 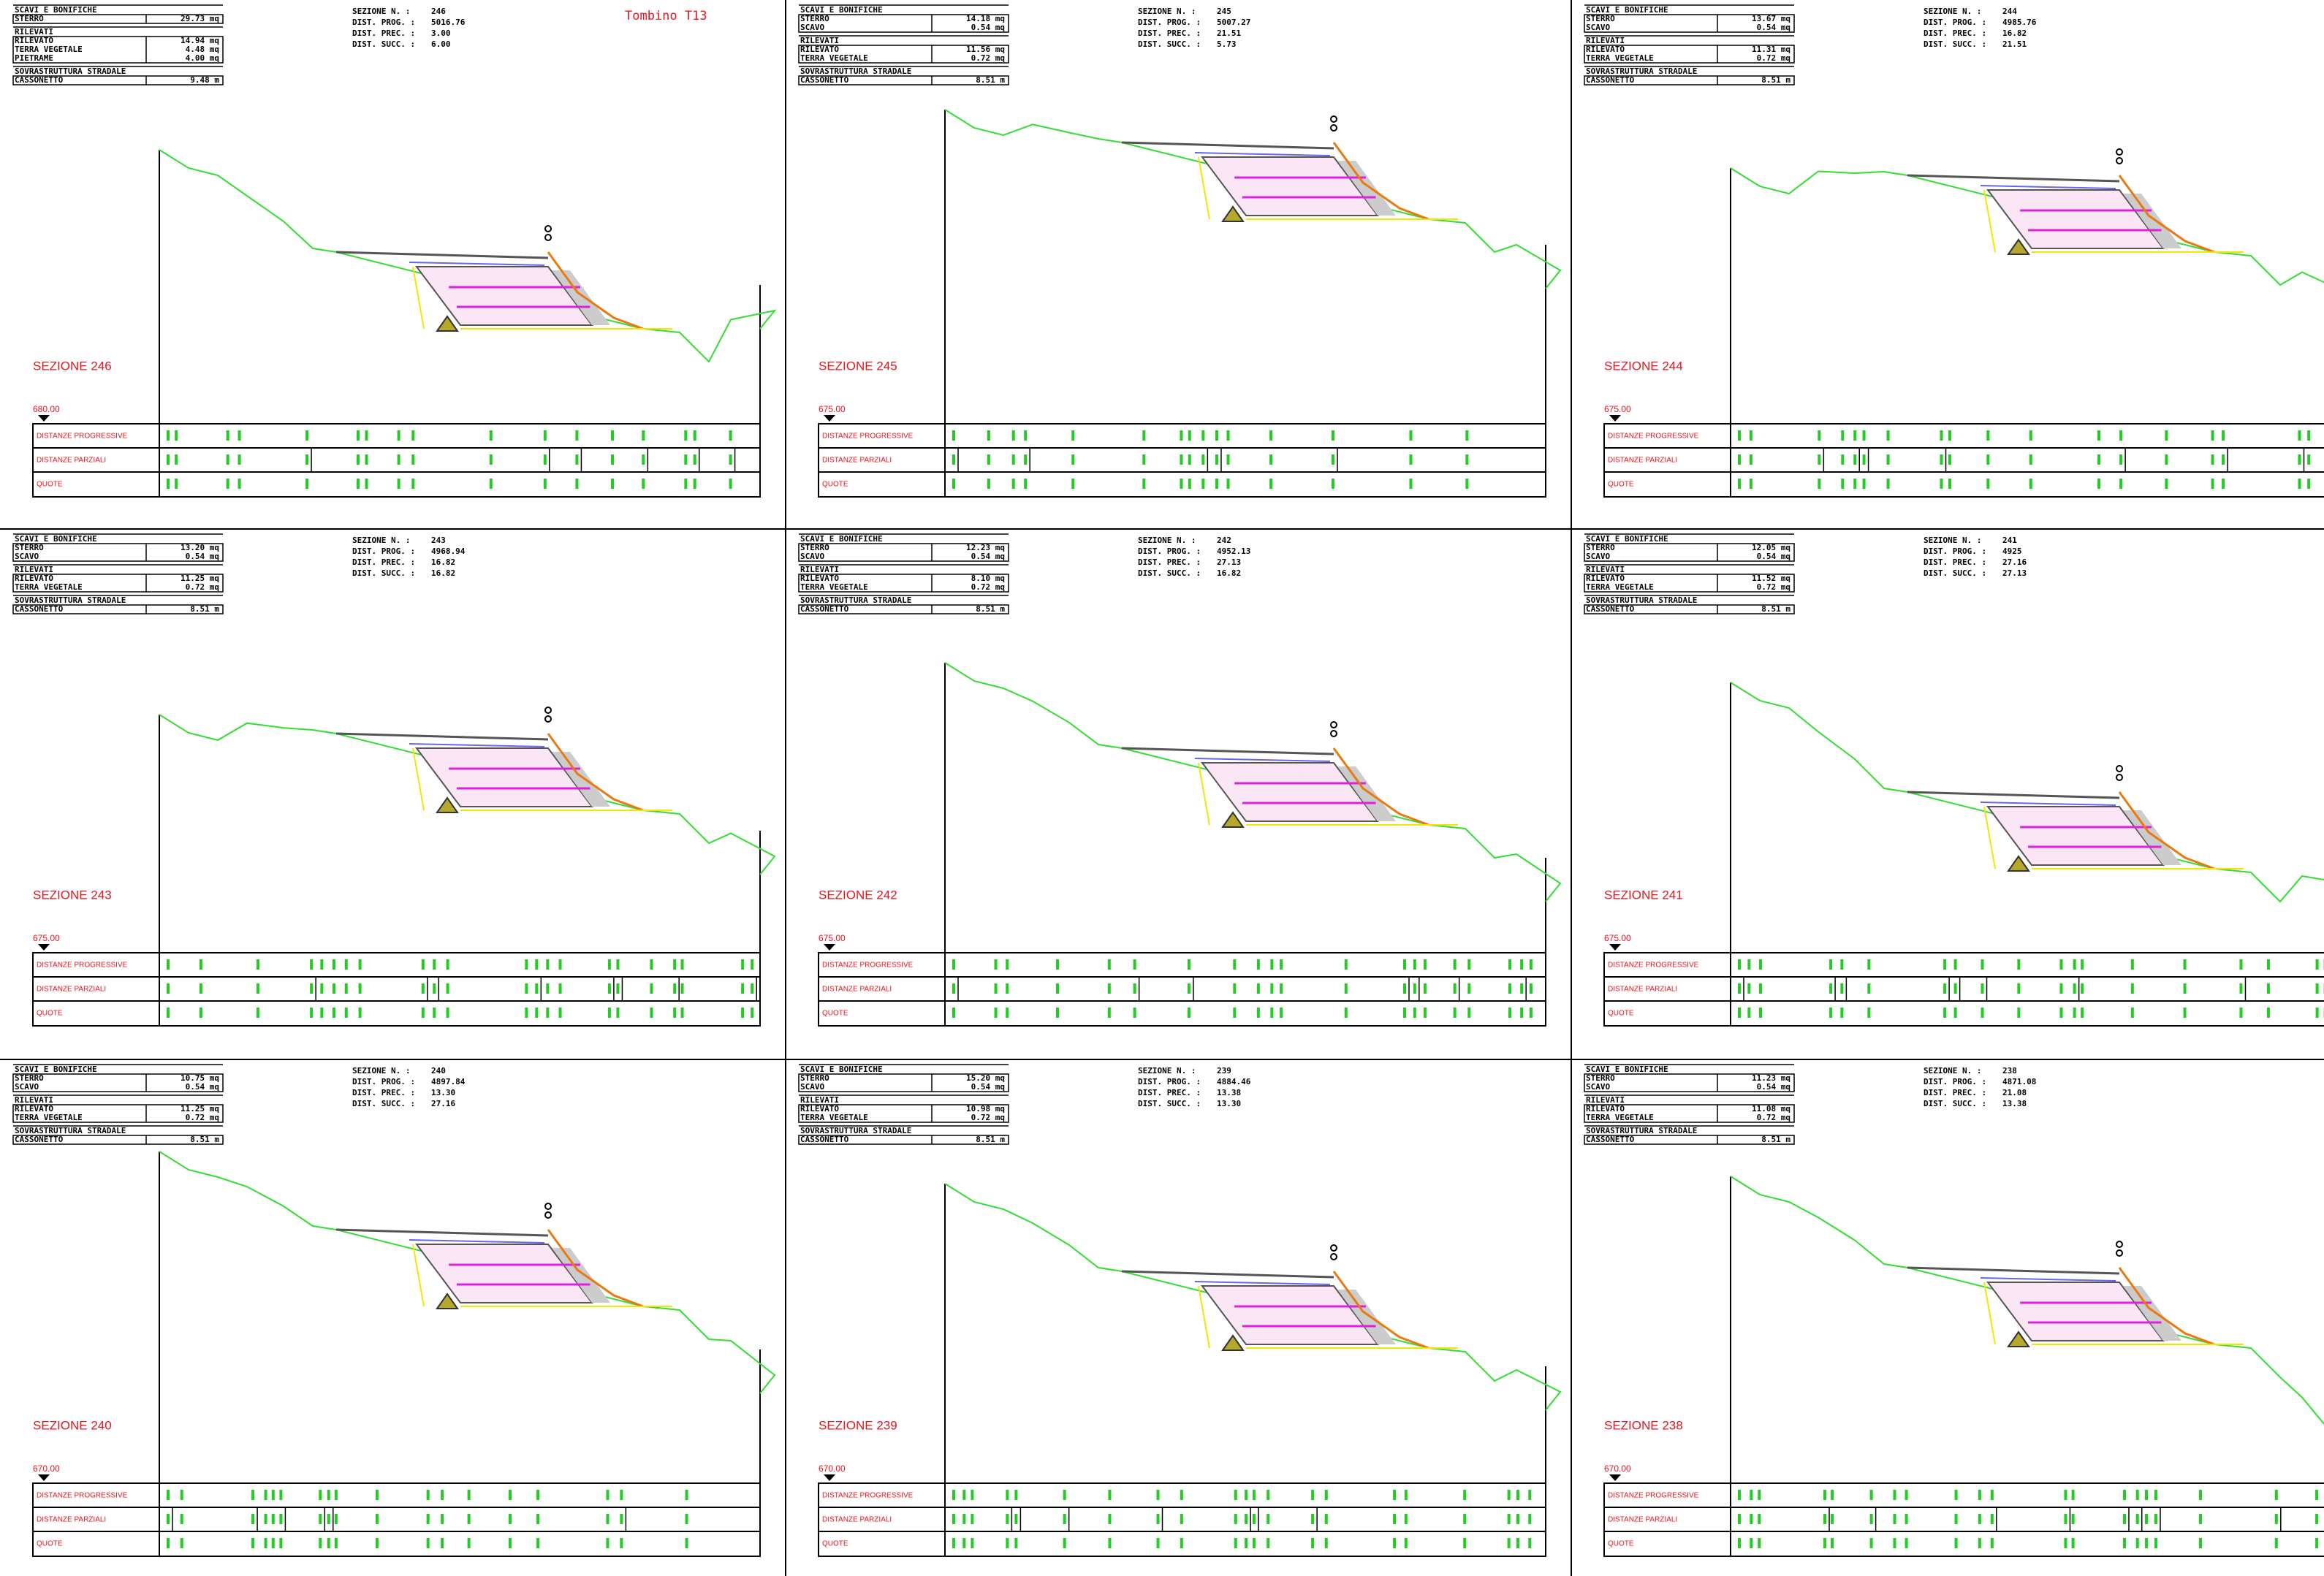 What do you see at coordinates (1233, 1342) in the screenshot?
I see `drain-marker` at bounding box center [1233, 1342].